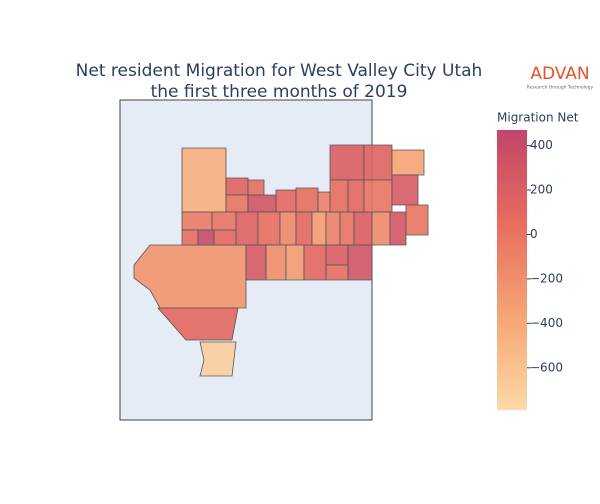 Image resolution: width=600 pixels, height=504 pixels. I want to click on colorbar-tick-label: 400, so click(541, 145).